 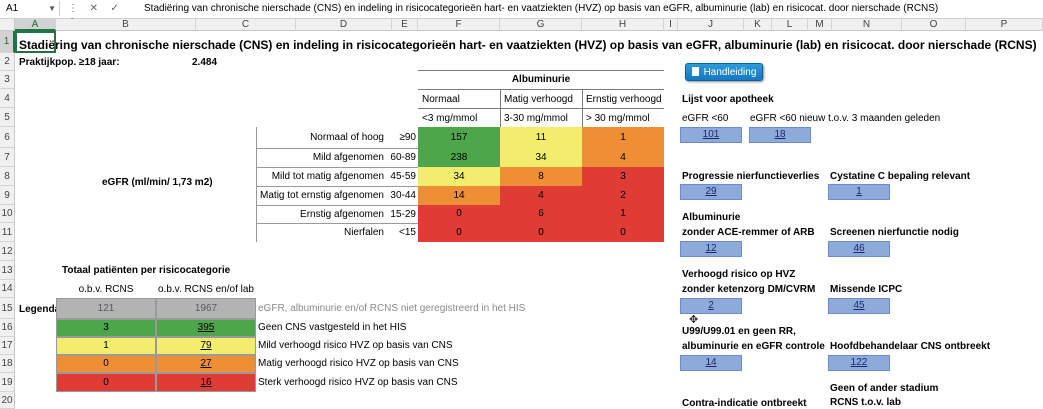 What do you see at coordinates (206, 364) in the screenshot?
I see `totals-cell-link: 27` at bounding box center [206, 364].